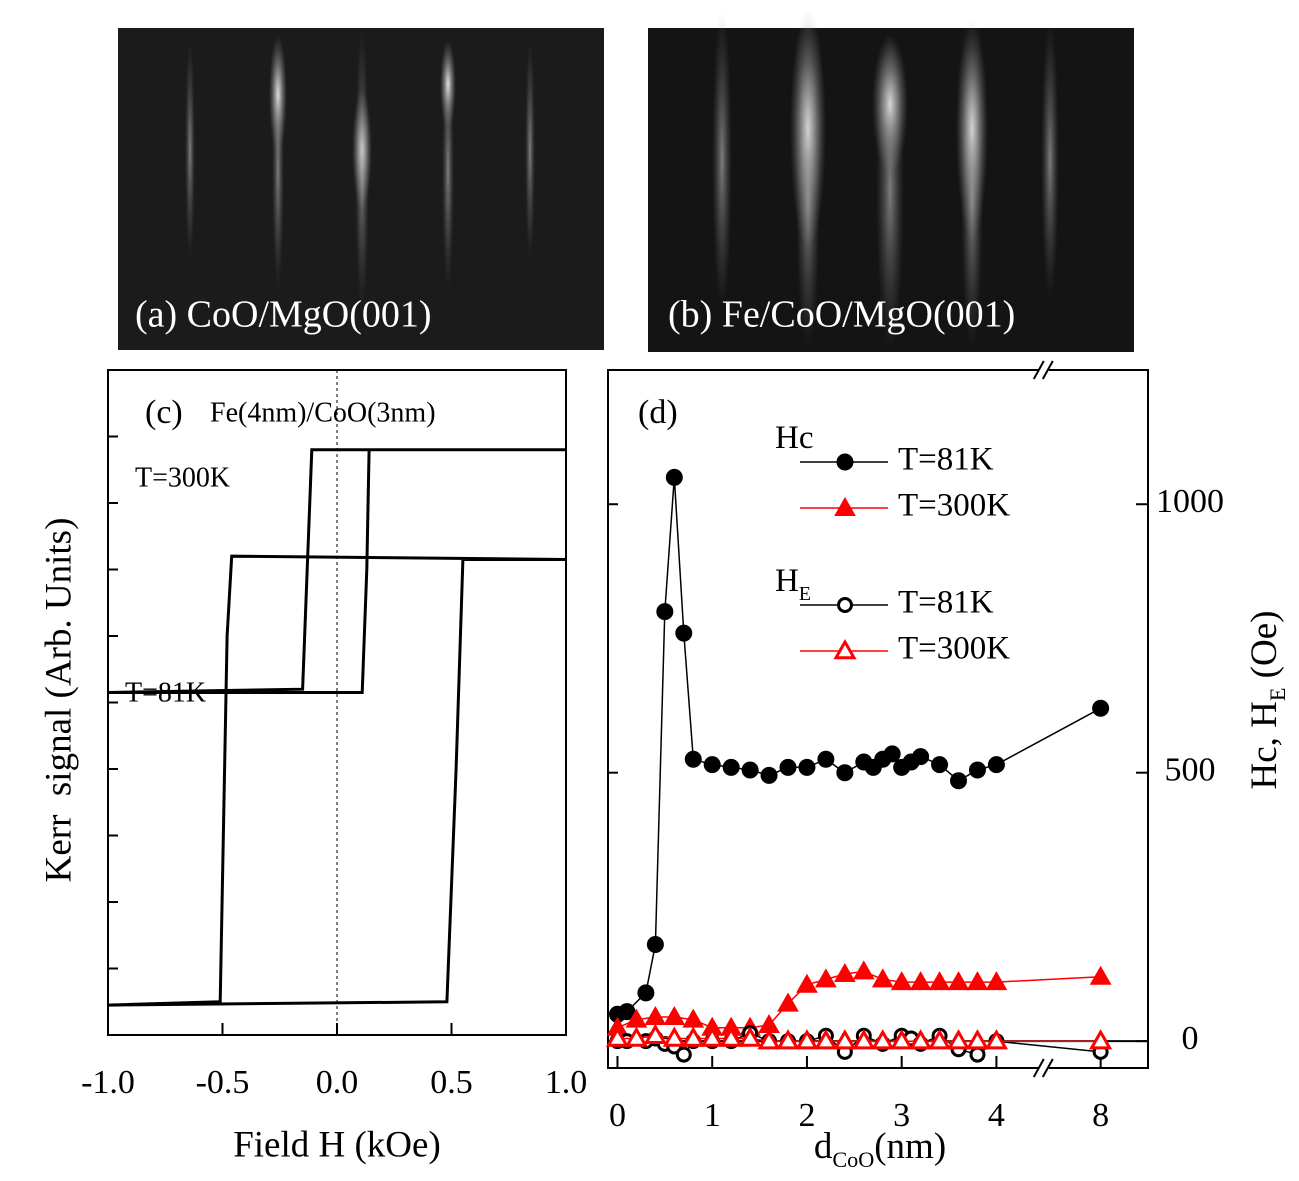 The width and height of the screenshot is (1299, 1181). I want to click on legend-title-part: E, so click(805, 594).